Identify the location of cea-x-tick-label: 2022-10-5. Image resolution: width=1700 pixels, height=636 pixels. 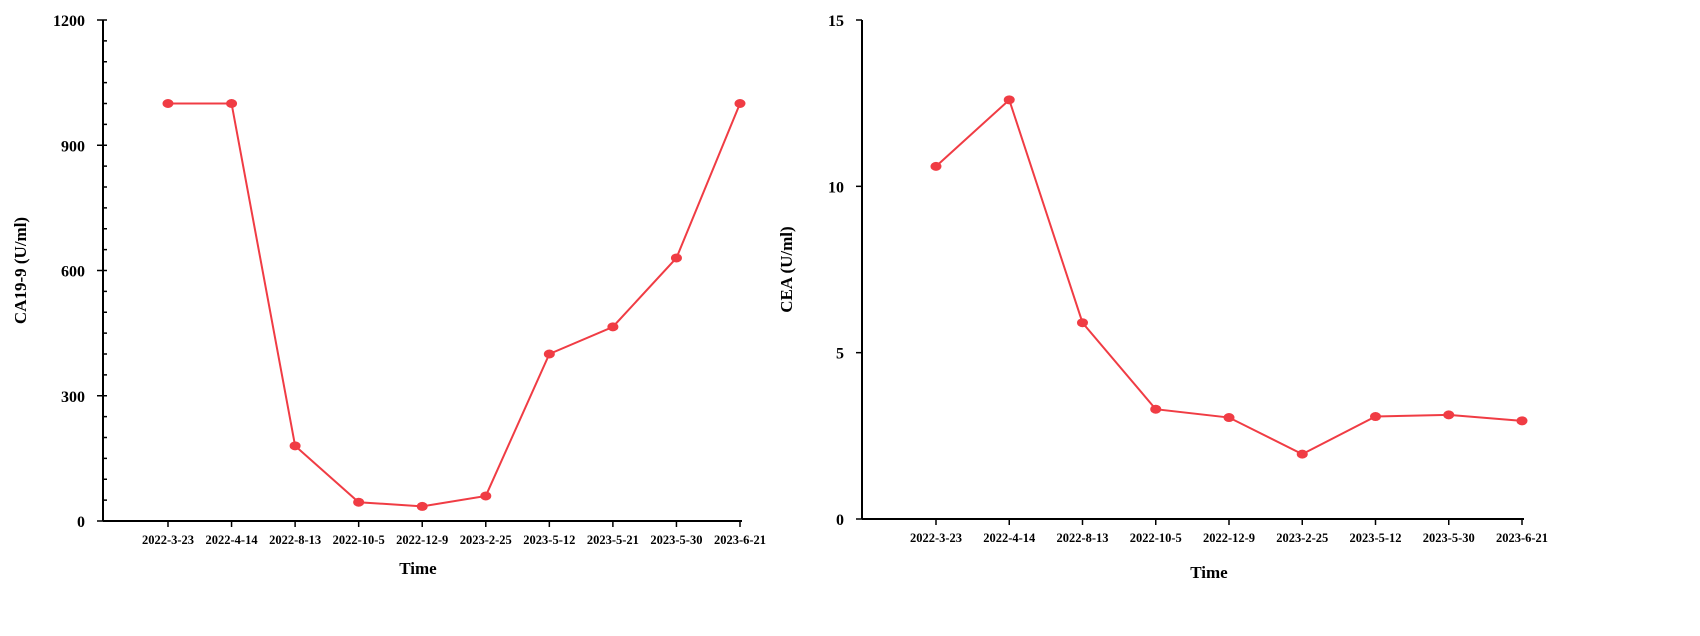
(1156, 538).